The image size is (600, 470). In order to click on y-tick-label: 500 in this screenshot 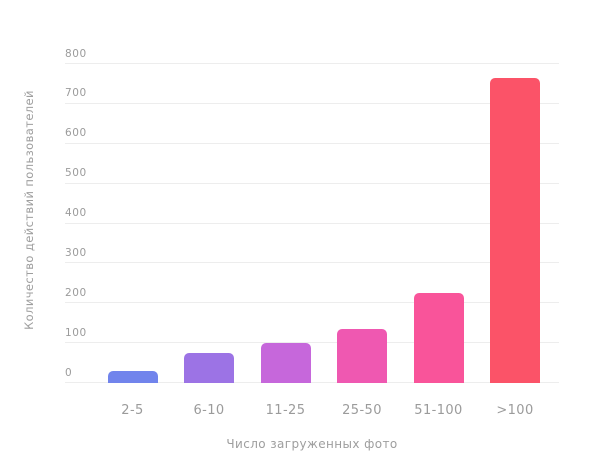, I will do `click(76, 173)`.